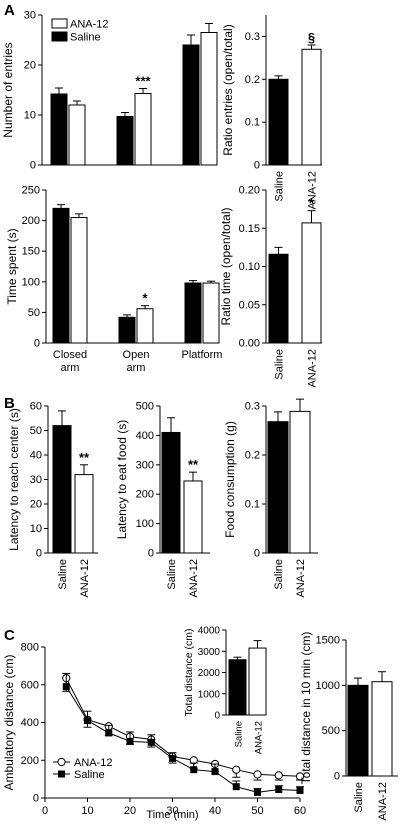 The image size is (405, 840). What do you see at coordinates (209, 652) in the screenshot?
I see `y-tick-label: 3000` at bounding box center [209, 652].